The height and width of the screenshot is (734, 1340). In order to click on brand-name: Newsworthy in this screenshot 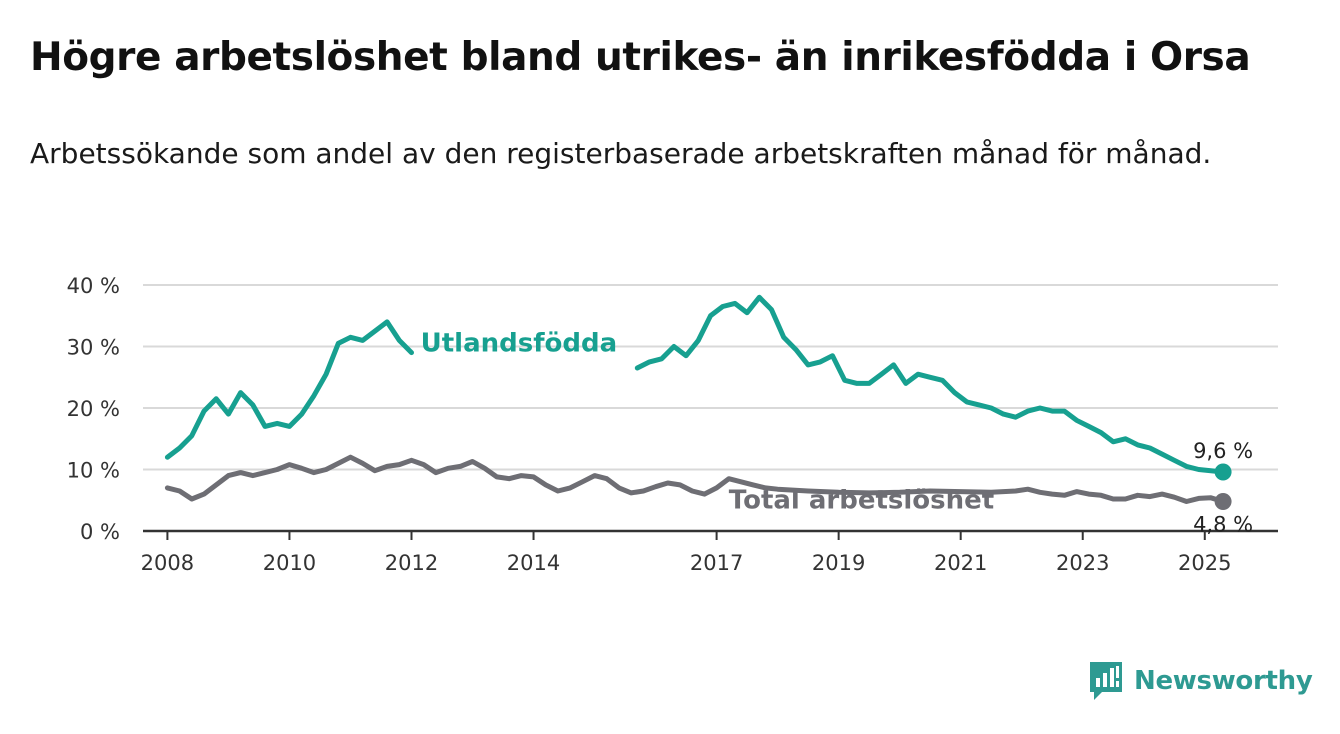, I will do `click(1223, 681)`.